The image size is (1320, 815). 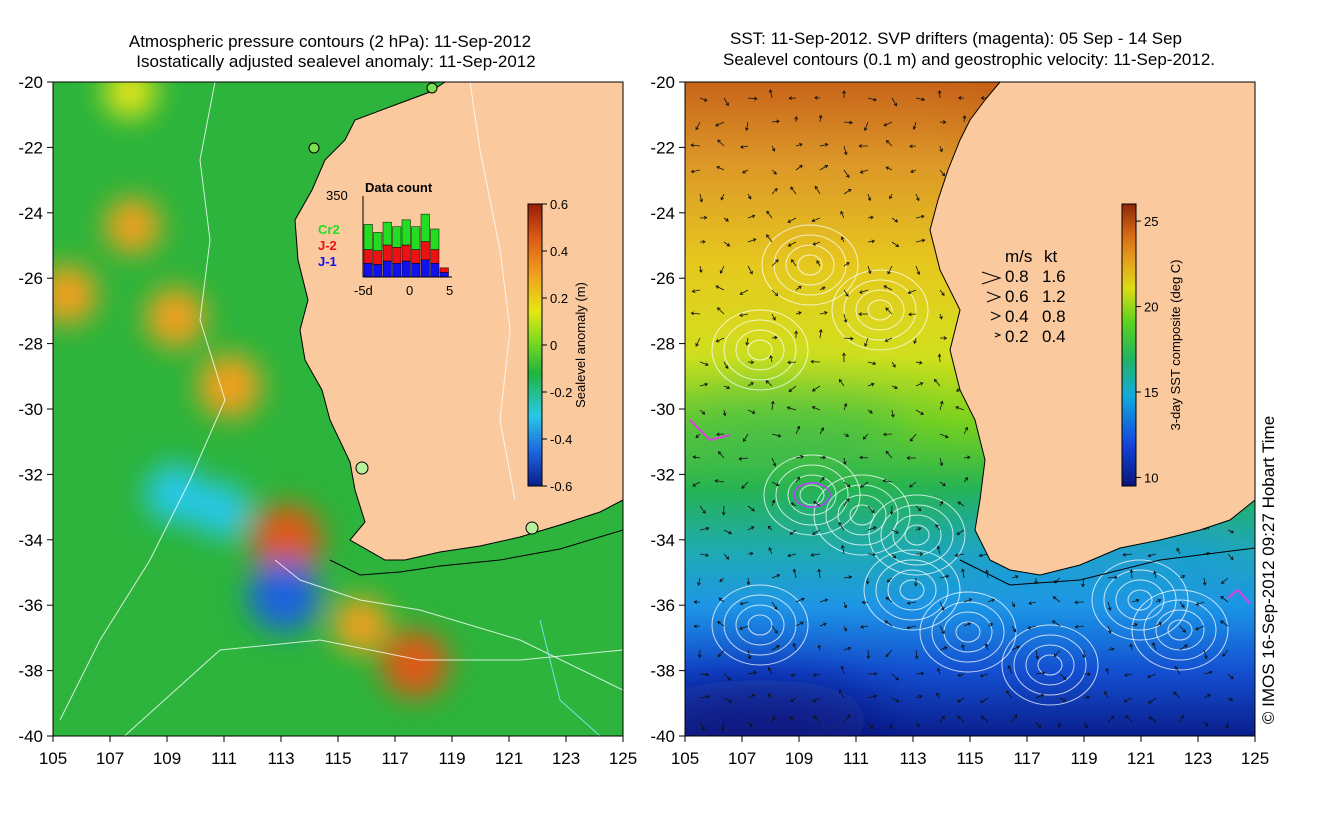 I want to click on velocity-legend-kt: 1.6, so click(x=1054, y=276).